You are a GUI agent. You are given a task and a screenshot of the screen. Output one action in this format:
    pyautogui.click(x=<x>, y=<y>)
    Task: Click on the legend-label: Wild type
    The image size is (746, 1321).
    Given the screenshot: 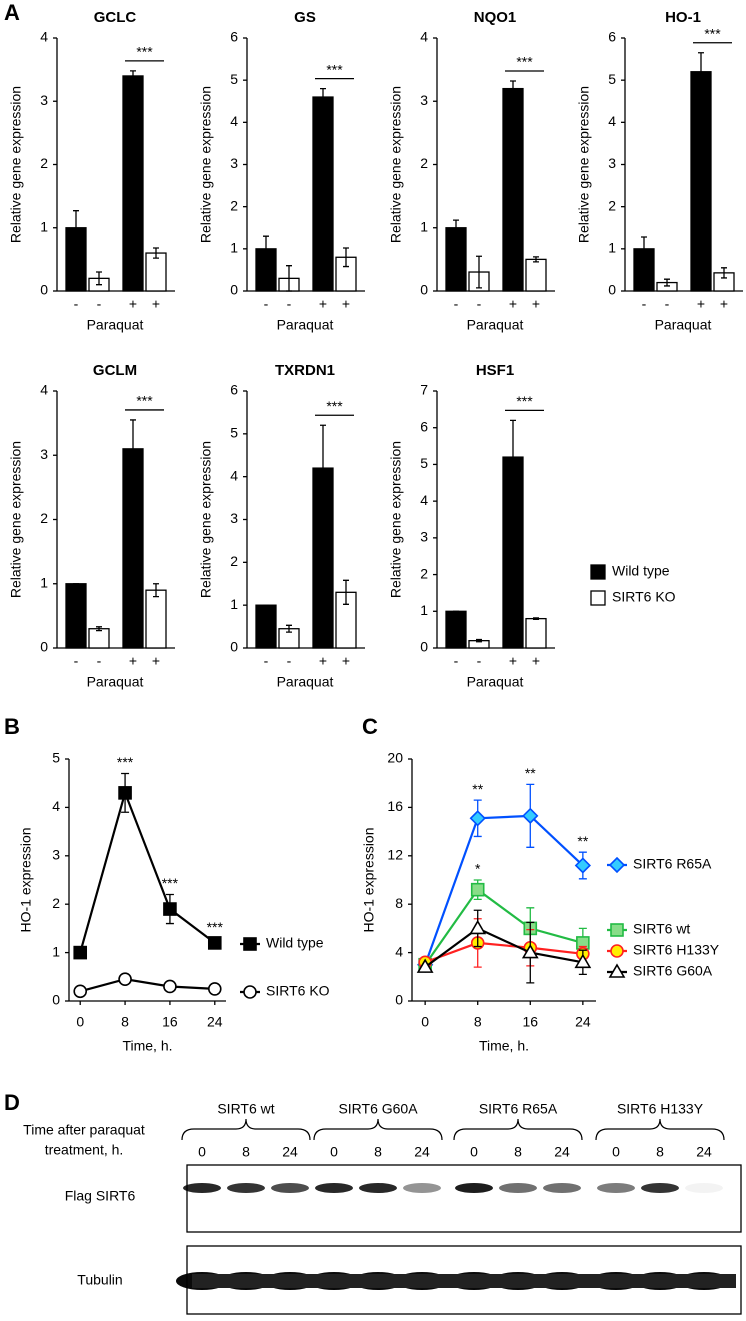 What is the action you would take?
    pyautogui.click(x=295, y=943)
    